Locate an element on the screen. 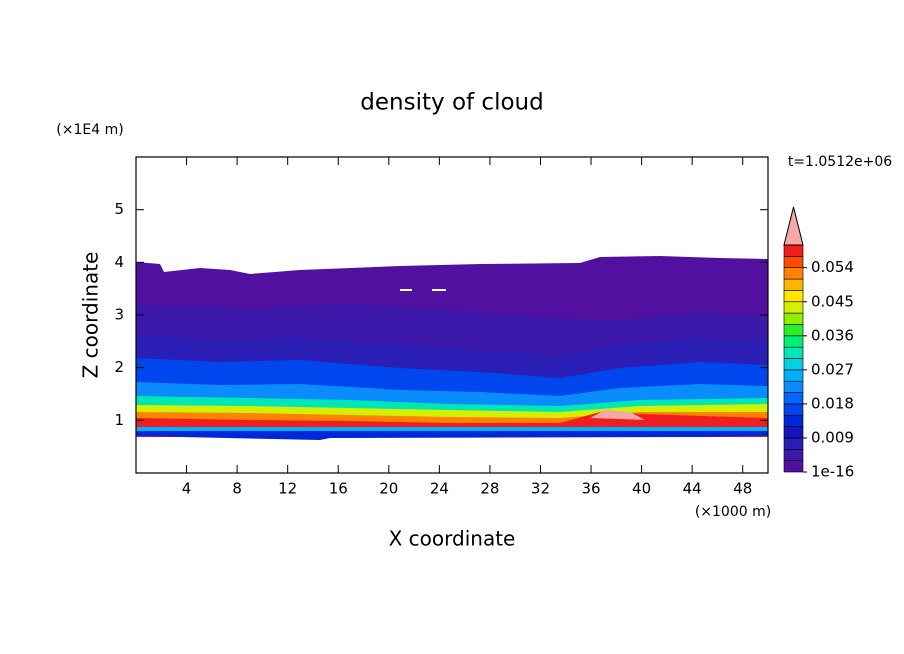 This screenshot has height=654, width=904. x-axis-label: X coordinate is located at coordinates (452, 539).